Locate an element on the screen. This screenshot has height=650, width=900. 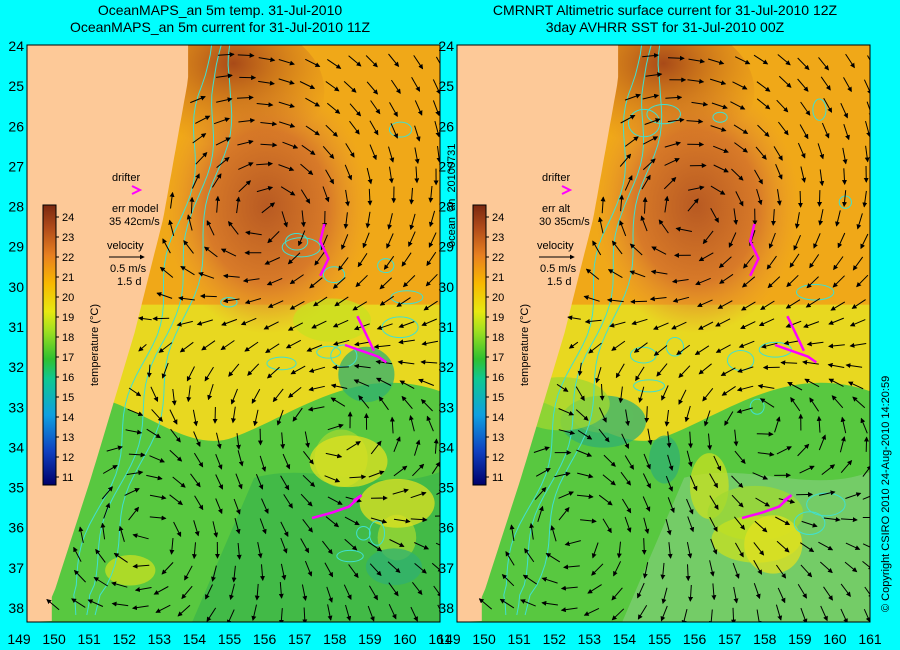
left-title-line1: OceanMAPS_an 5m temp. 31-Jul-2010 is located at coordinates (220, 10).